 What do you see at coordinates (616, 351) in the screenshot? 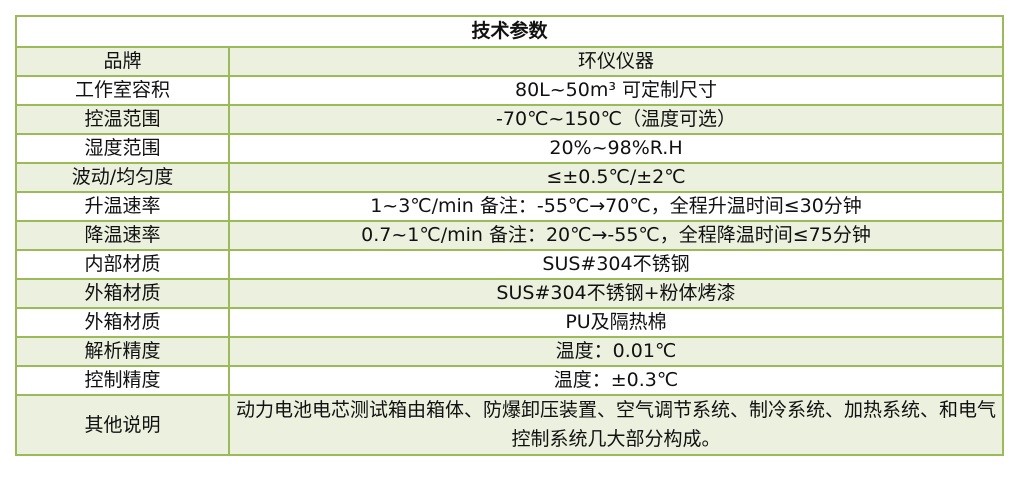
I see `row-value: 温度：0.01℃` at bounding box center [616, 351].